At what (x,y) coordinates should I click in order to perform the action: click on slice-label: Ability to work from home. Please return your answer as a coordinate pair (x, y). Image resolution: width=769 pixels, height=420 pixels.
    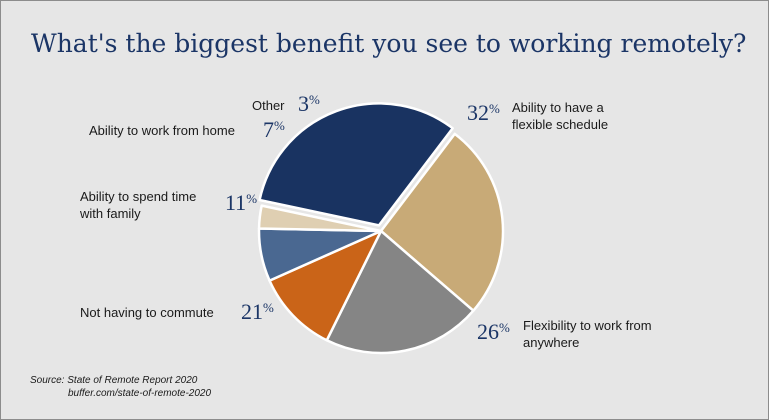
    Looking at the image, I should click on (162, 130).